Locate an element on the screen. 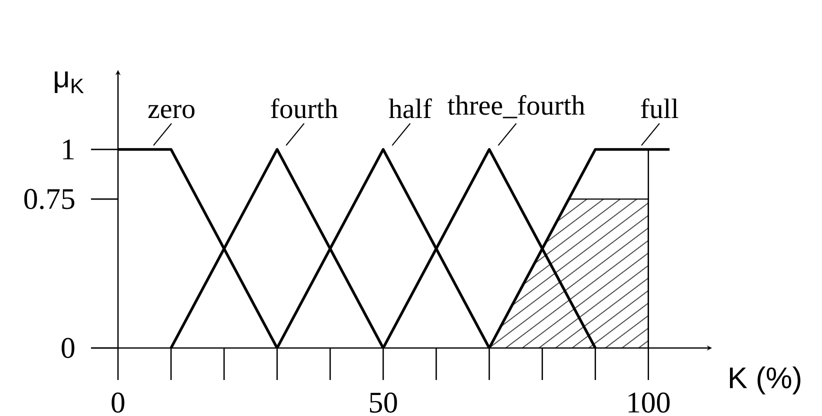  y-tick-label: 0.75 is located at coordinates (49, 199).